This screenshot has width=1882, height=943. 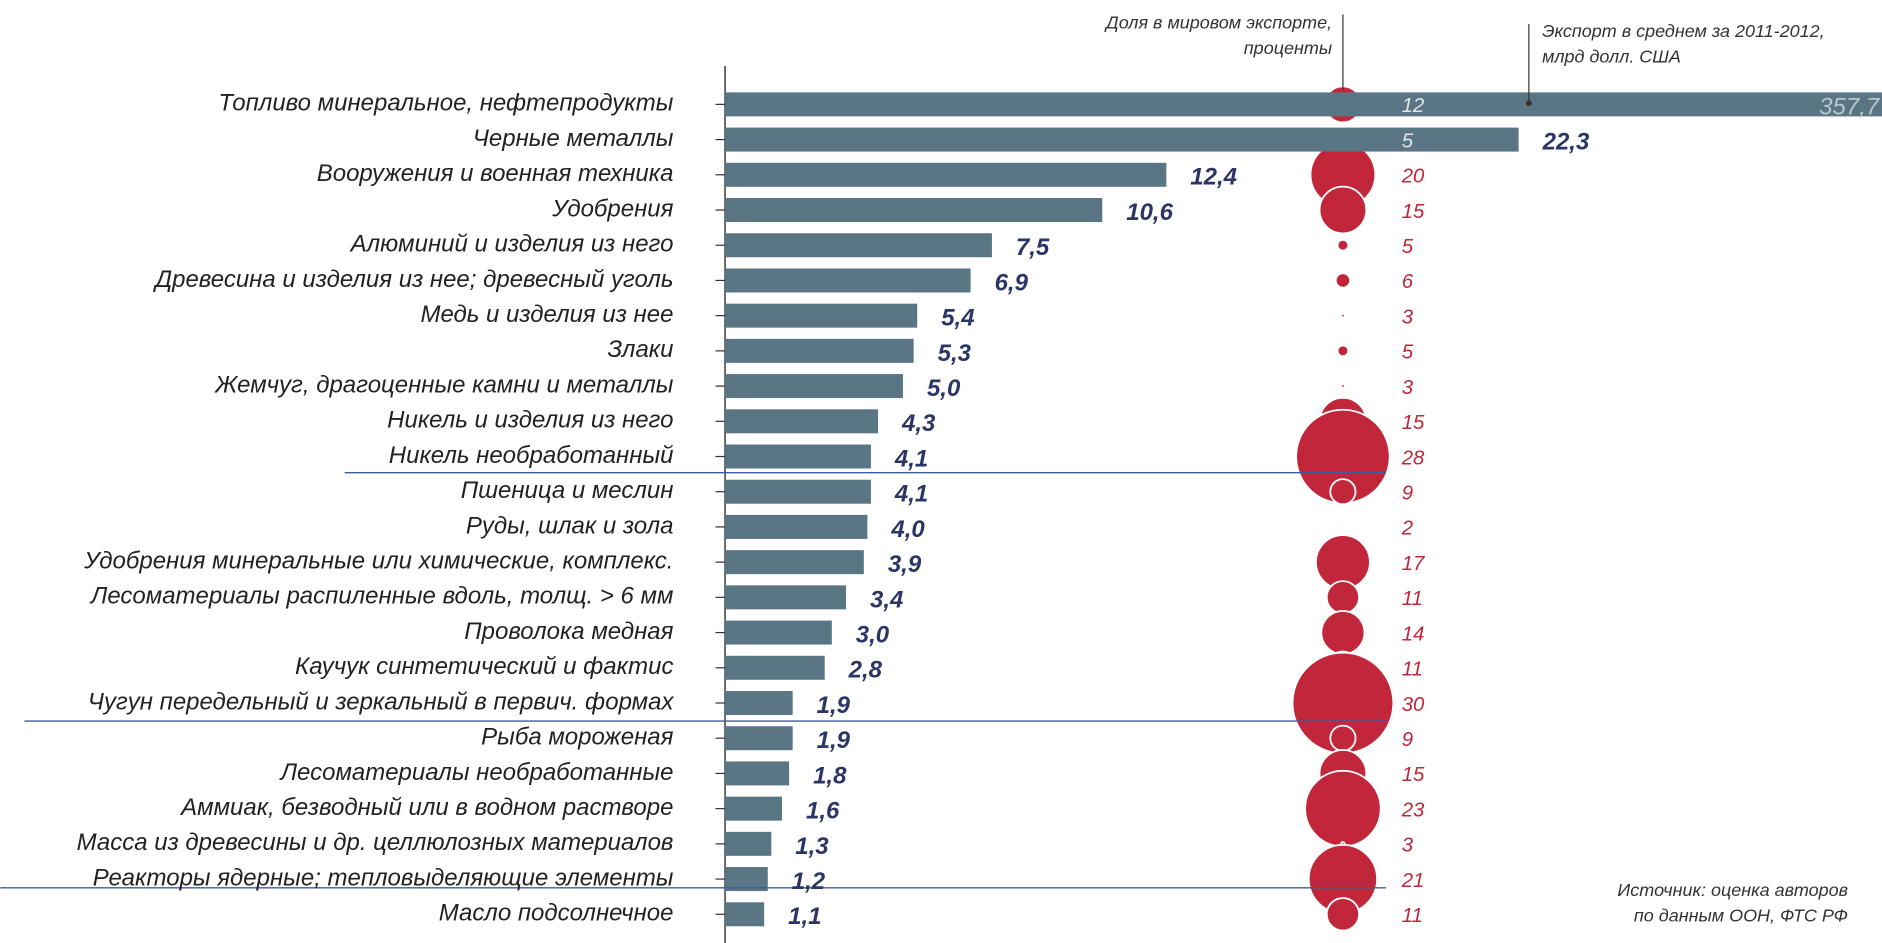 I want to click on value-label: 3,0, so click(x=873, y=635).